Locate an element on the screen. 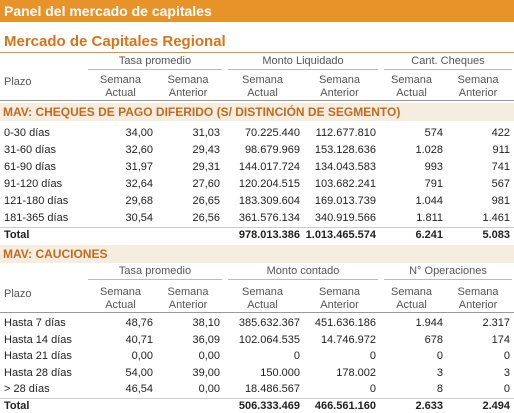 This screenshot has height=413, width=514. cell: 1.461 is located at coordinates (496, 218).